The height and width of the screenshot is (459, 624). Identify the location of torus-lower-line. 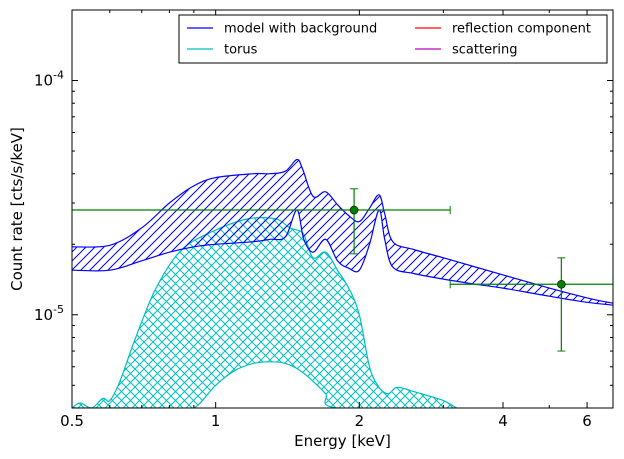
(264, 384).